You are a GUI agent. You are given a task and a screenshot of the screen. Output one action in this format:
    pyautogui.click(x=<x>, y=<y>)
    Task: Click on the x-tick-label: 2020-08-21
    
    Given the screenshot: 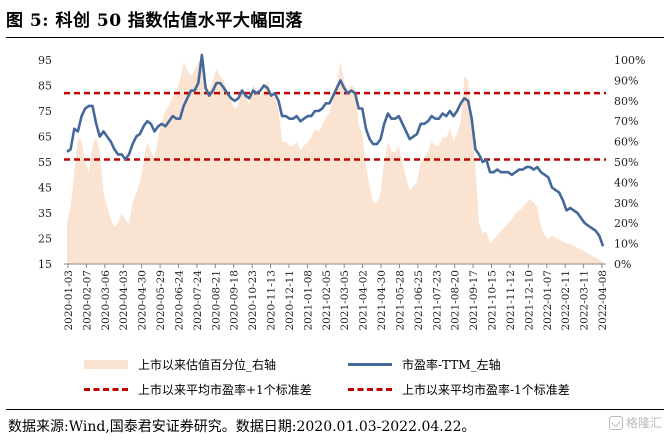 What is the action you would take?
    pyautogui.click(x=216, y=300)
    